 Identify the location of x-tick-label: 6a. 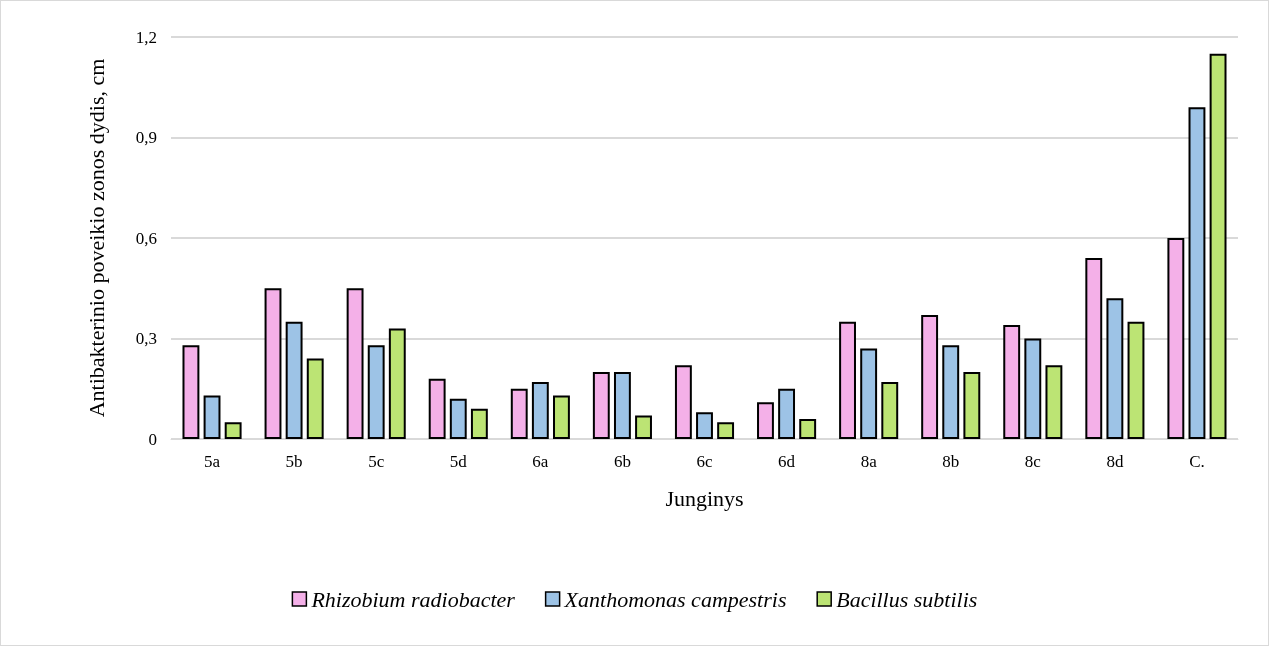
(540, 461).